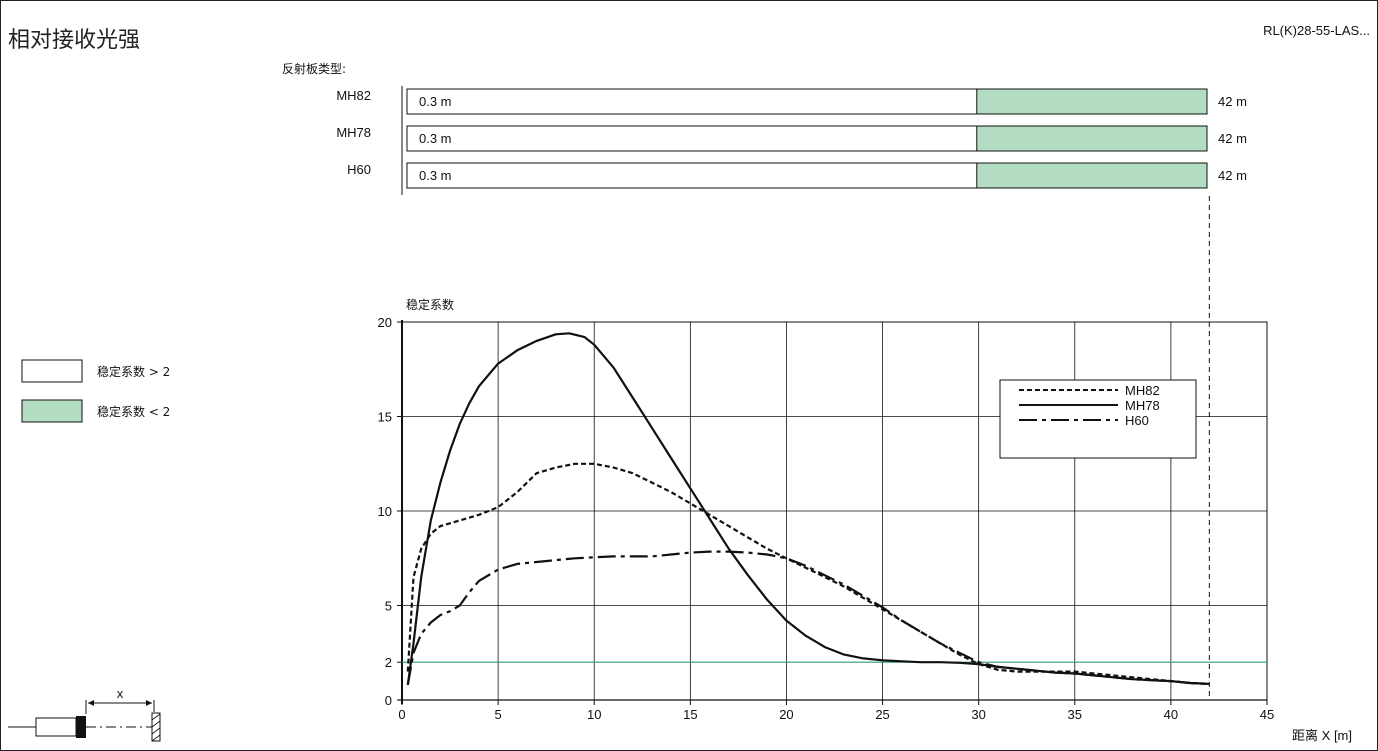  What do you see at coordinates (401, 714) in the screenshot?
I see `x-tick-label: 0` at bounding box center [401, 714].